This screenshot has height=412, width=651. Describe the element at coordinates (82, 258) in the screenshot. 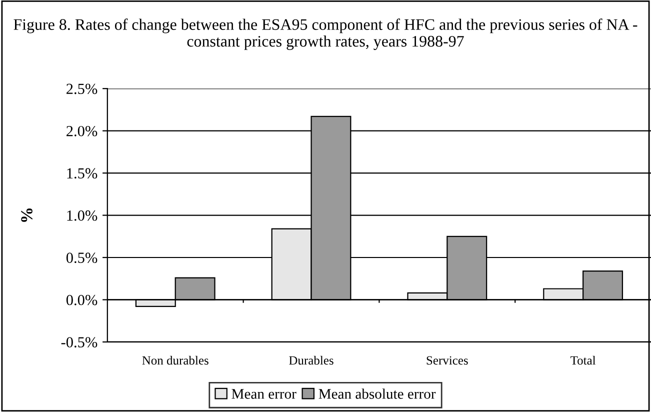

I see `y-tick-label: 0.5%` at that location.